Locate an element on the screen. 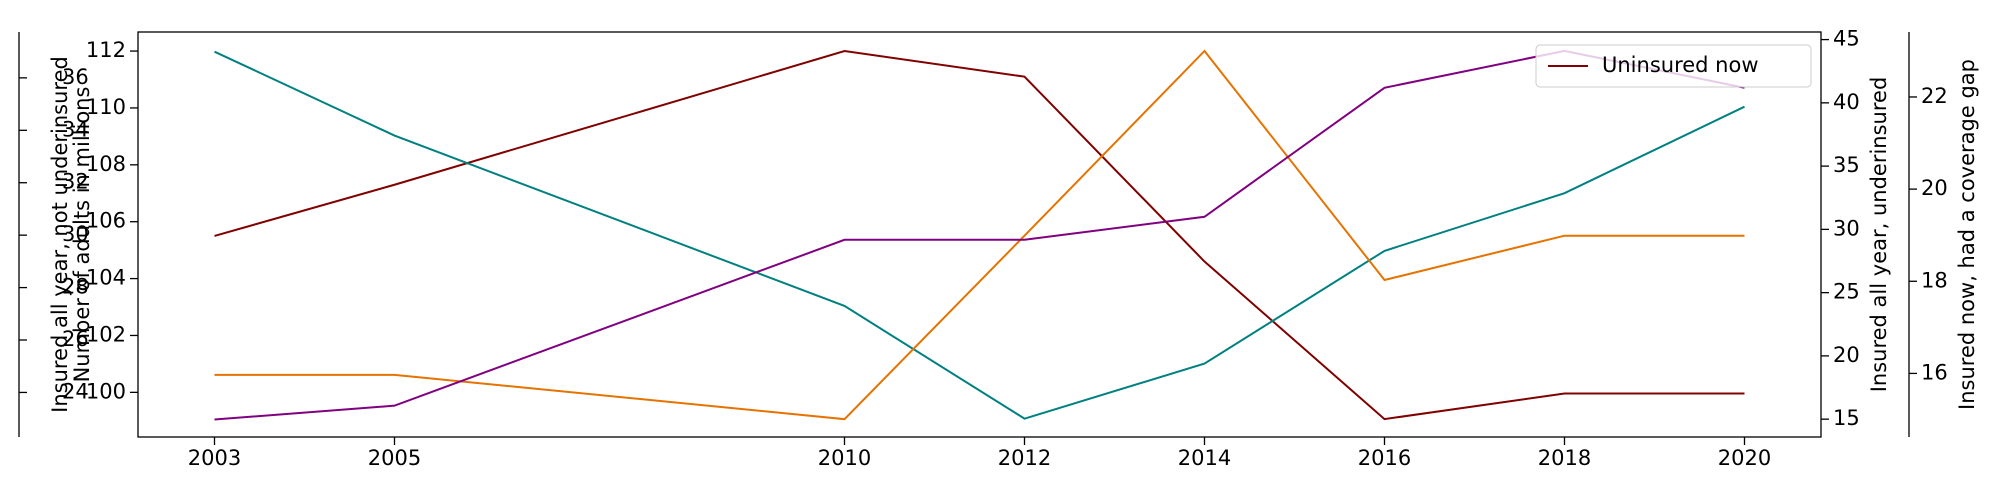 This screenshot has height=500, width=2000. x-tick-label: 2012 is located at coordinates (1024, 458).